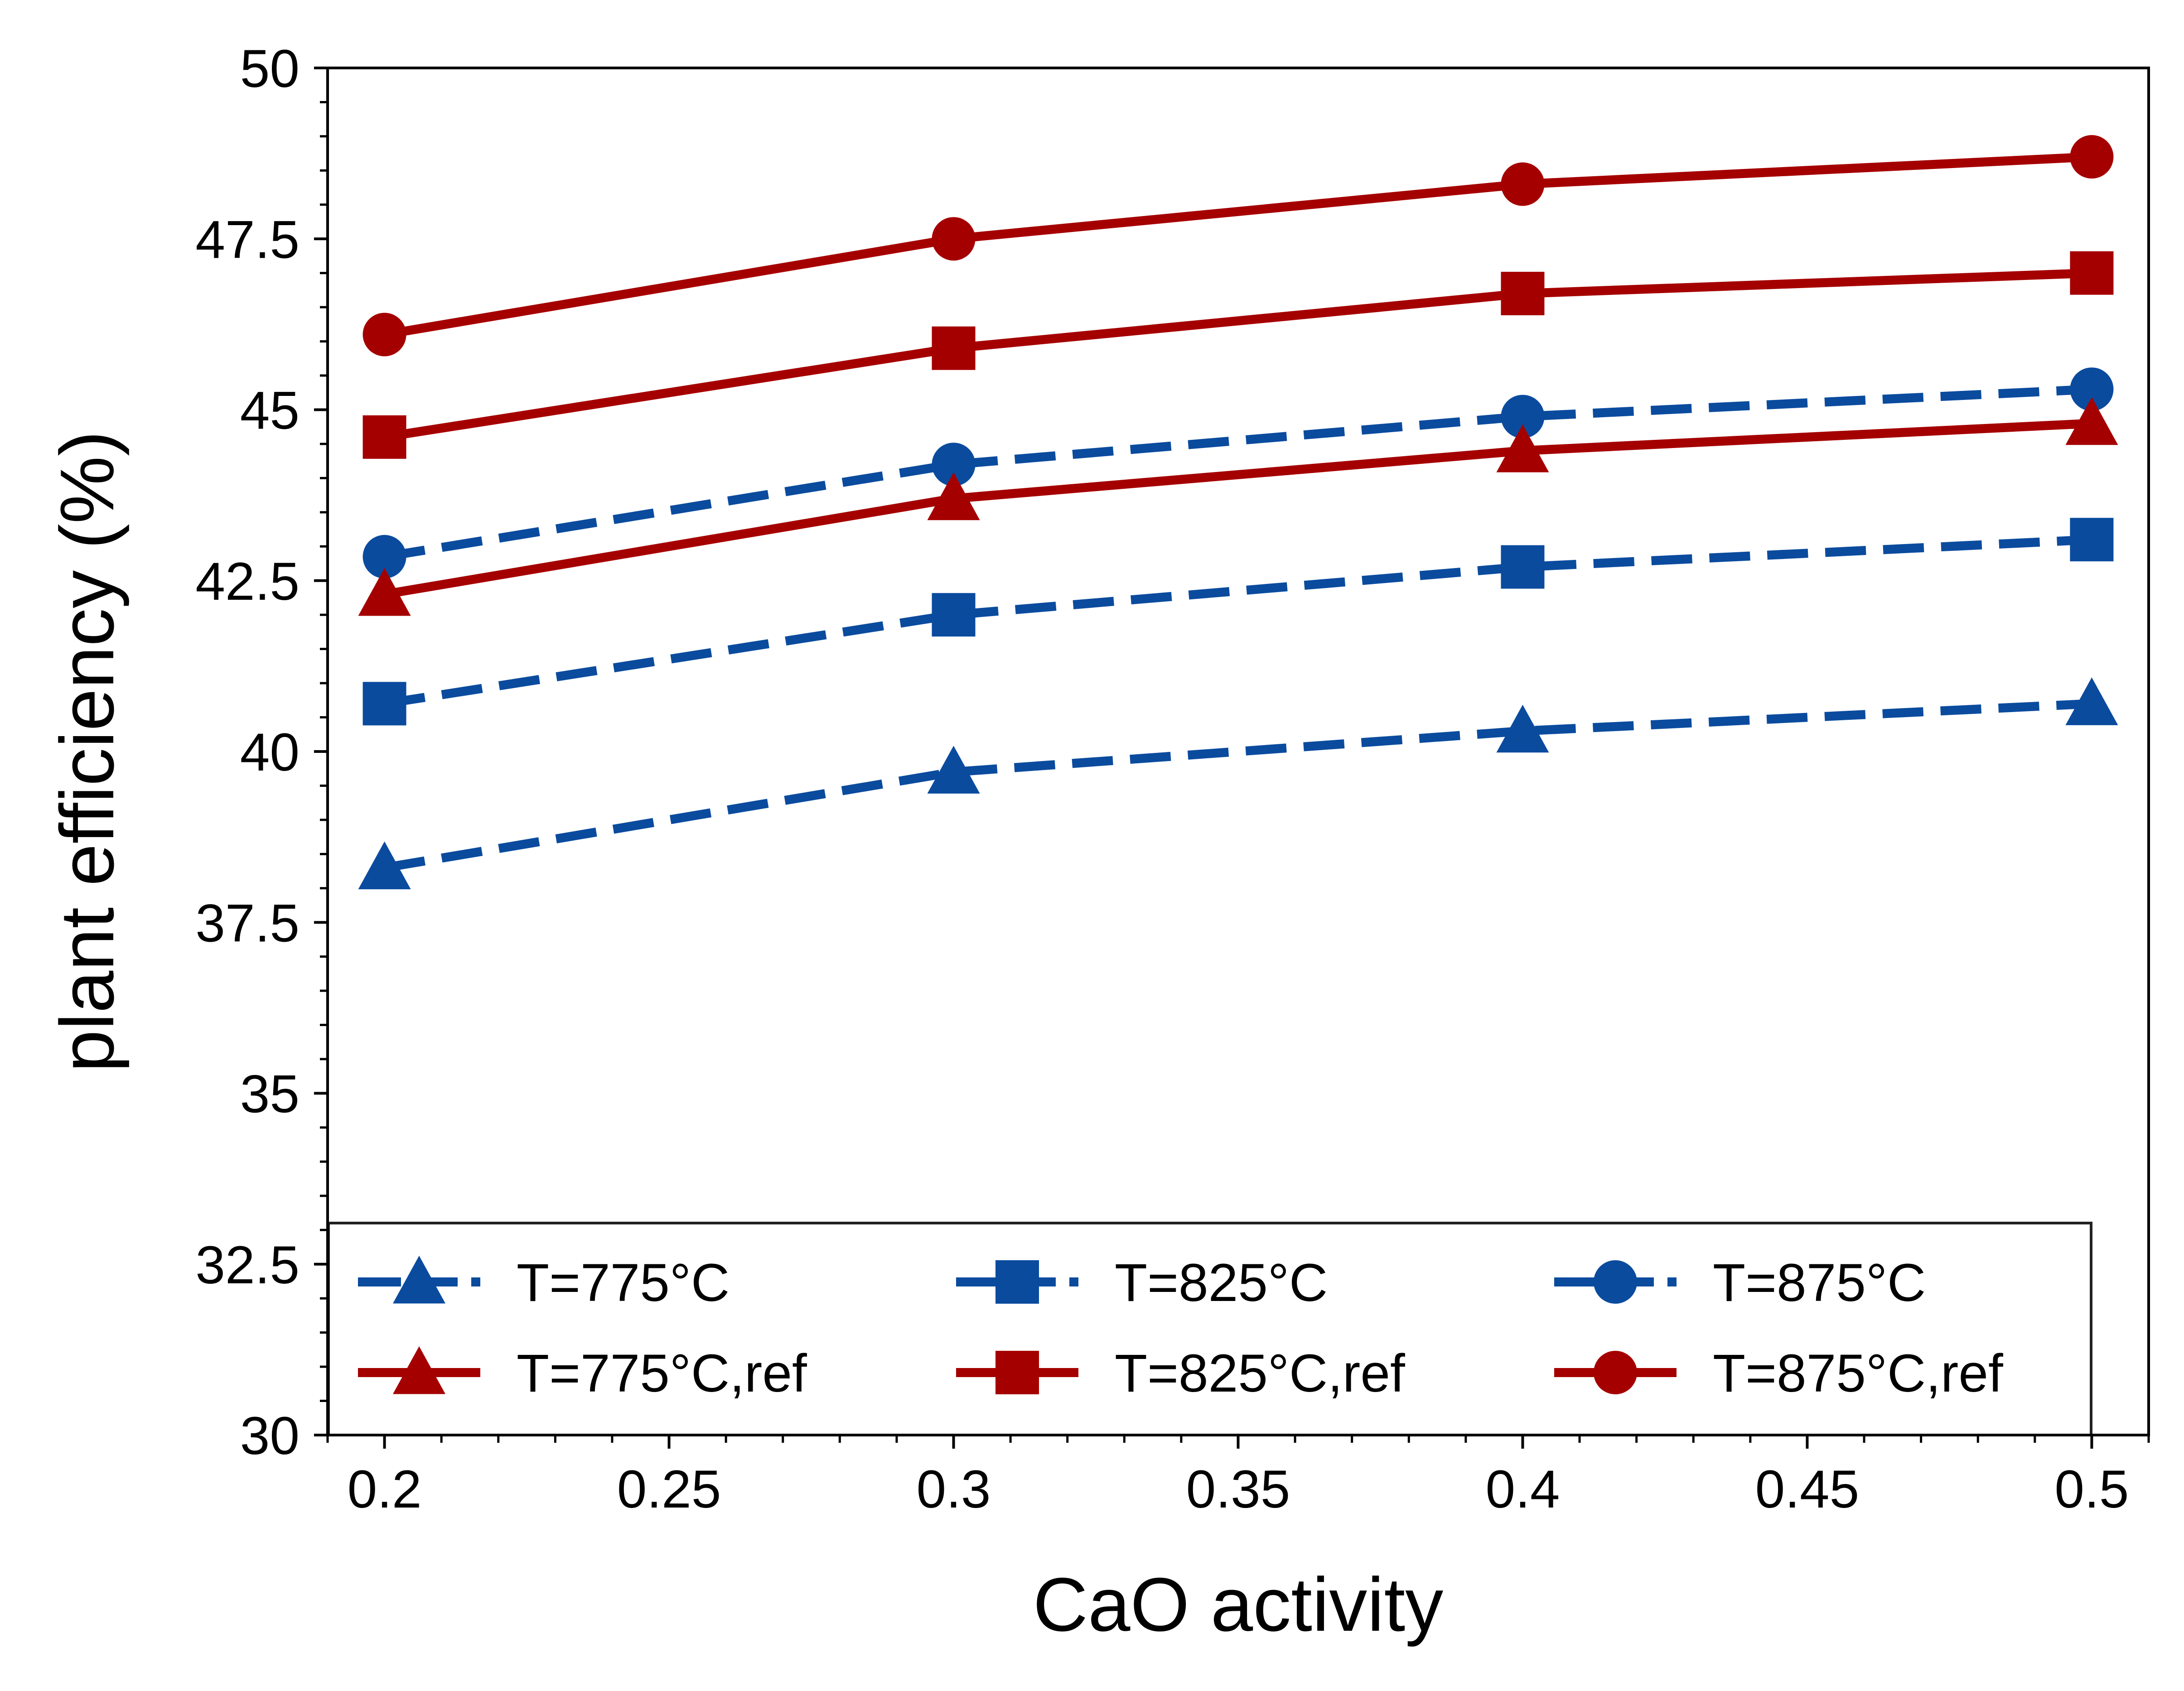  Describe the element at coordinates (248, 240) in the screenshot. I see `y-tick-label: 47.5` at that location.